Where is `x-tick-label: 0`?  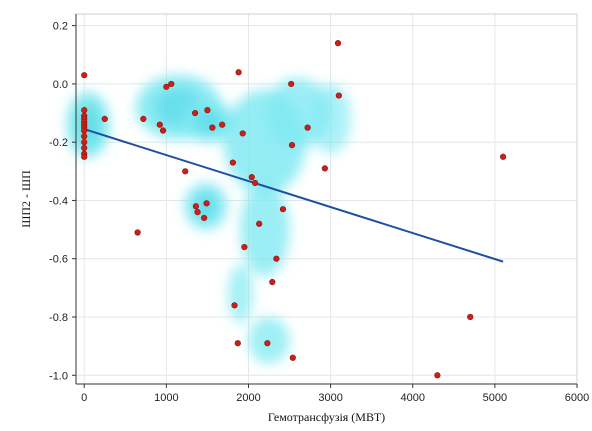
x-tick-label: 0 is located at coordinates (84, 398).